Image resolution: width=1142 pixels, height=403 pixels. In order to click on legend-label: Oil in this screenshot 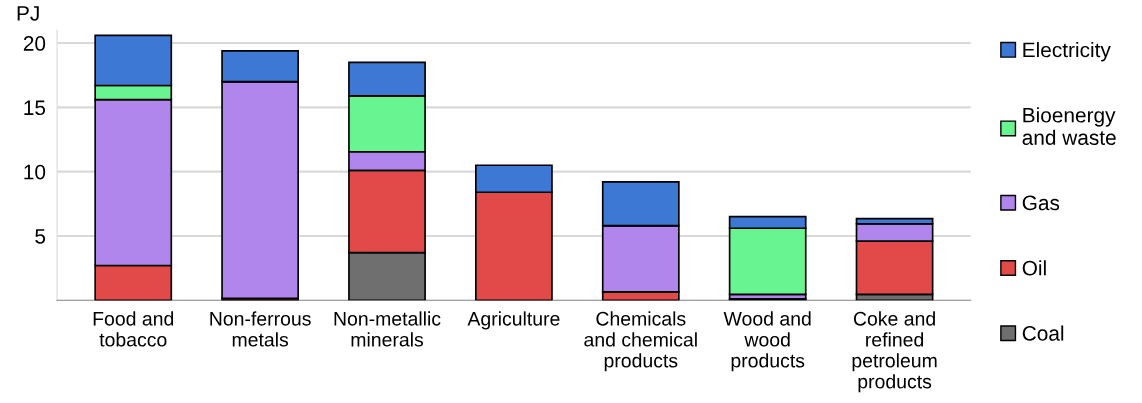, I will do `click(1034, 268)`.